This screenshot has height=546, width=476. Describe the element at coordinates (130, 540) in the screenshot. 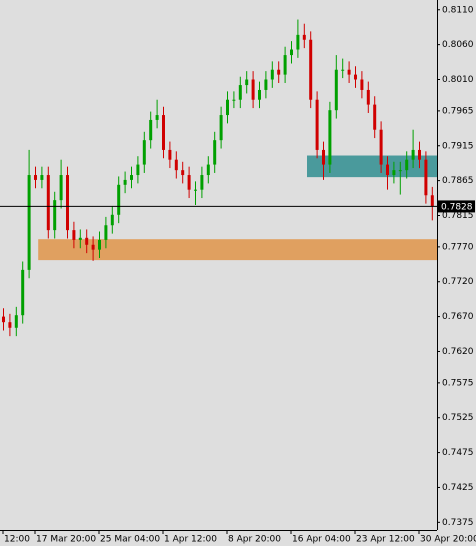

I see `x-tick-label: 25 Mar 04:00` at that location.